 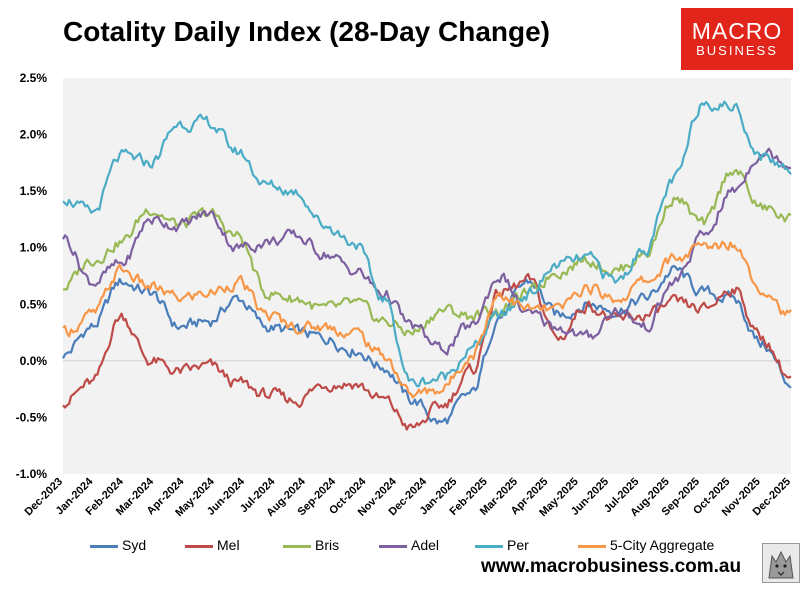 I want to click on logo-line-2: BUSINESS, so click(x=737, y=50).